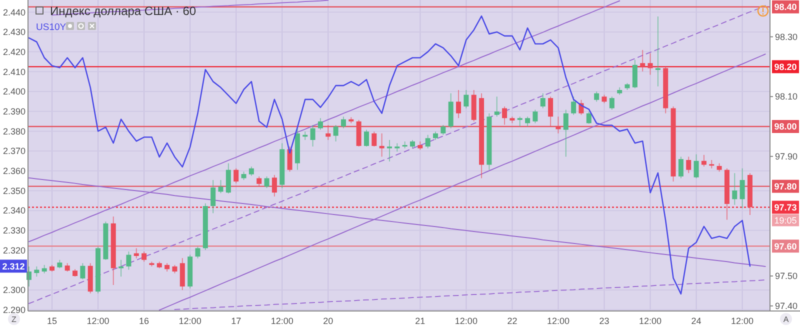 The width and height of the screenshot is (800, 326). Describe the element at coordinates (14, 12) in the screenshot. I see `y2-tick-label: 2.440` at that location.